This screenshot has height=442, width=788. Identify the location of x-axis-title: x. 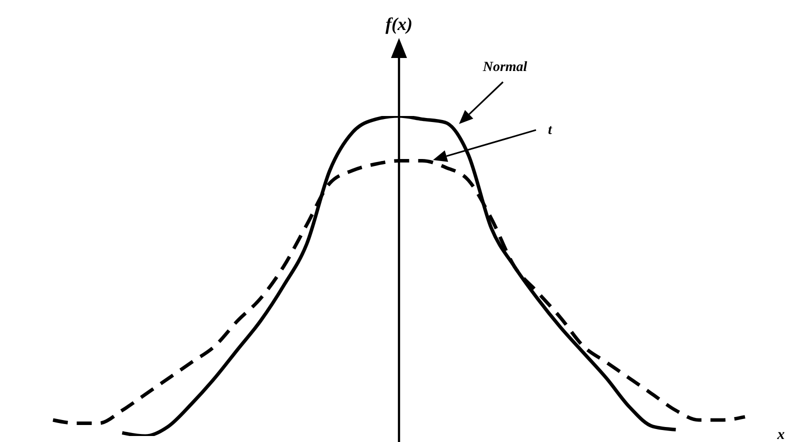
(781, 434).